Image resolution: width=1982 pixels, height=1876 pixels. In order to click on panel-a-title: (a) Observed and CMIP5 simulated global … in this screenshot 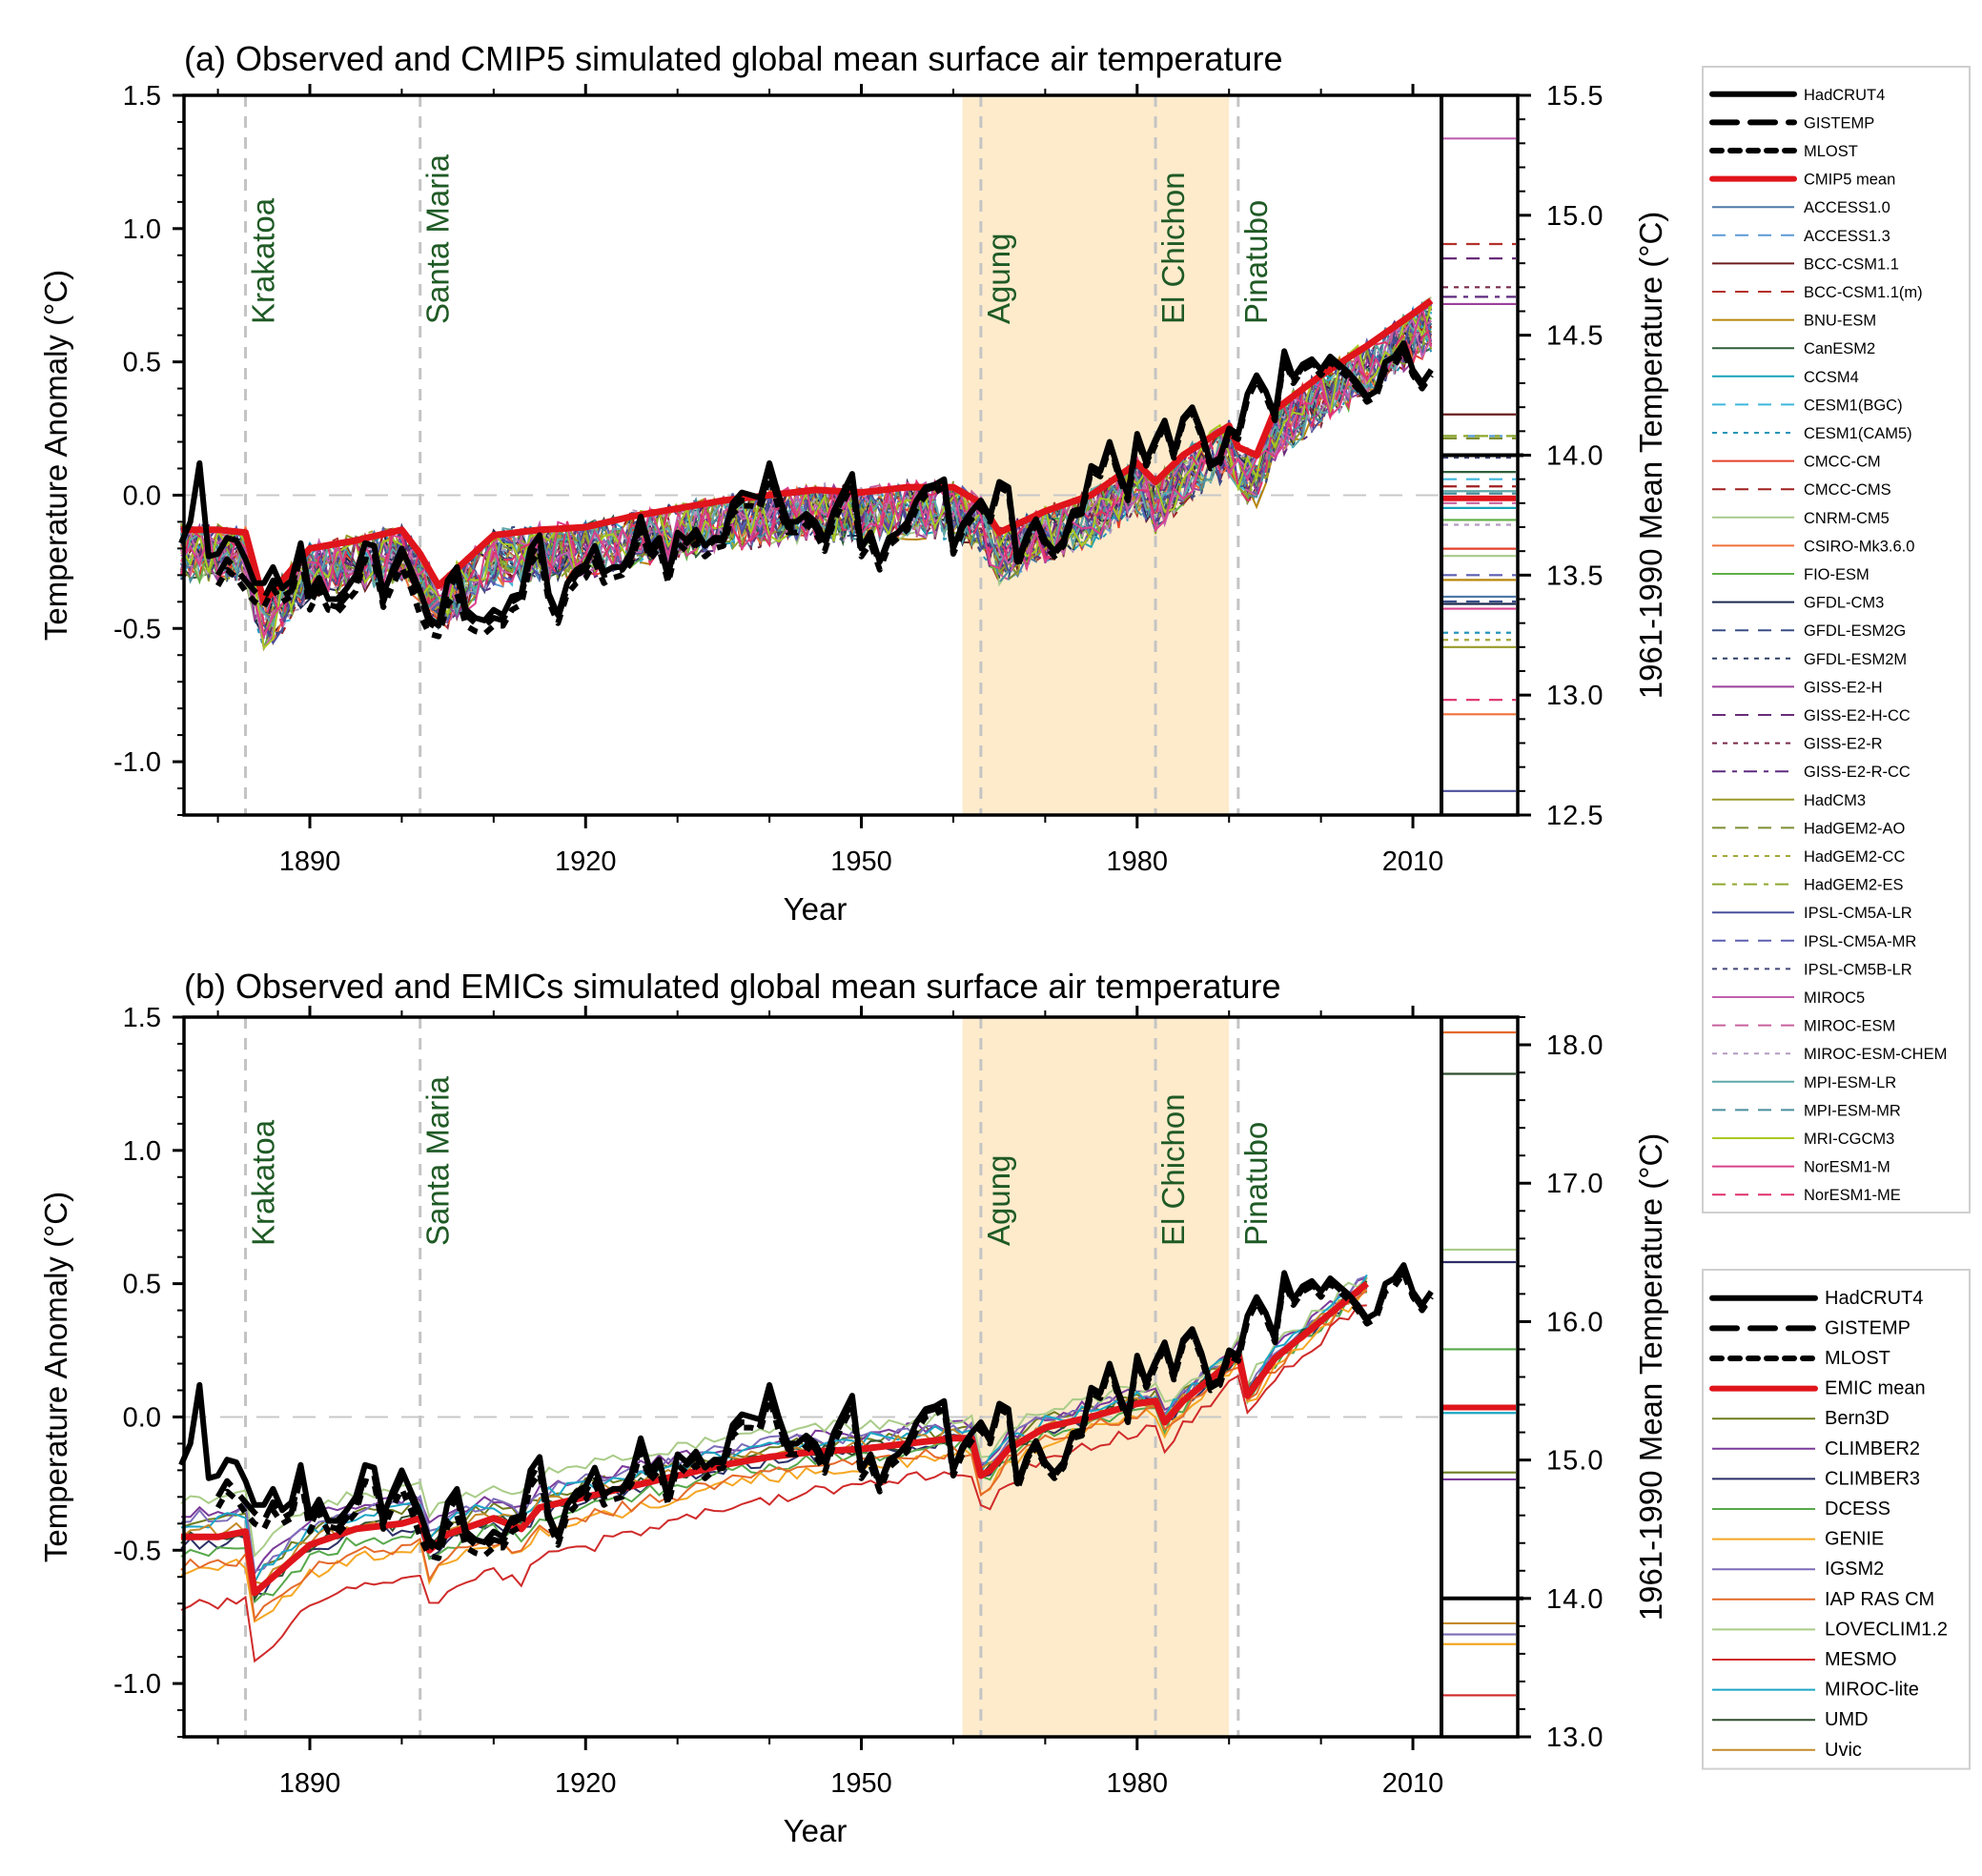, I will do `click(733, 58)`.